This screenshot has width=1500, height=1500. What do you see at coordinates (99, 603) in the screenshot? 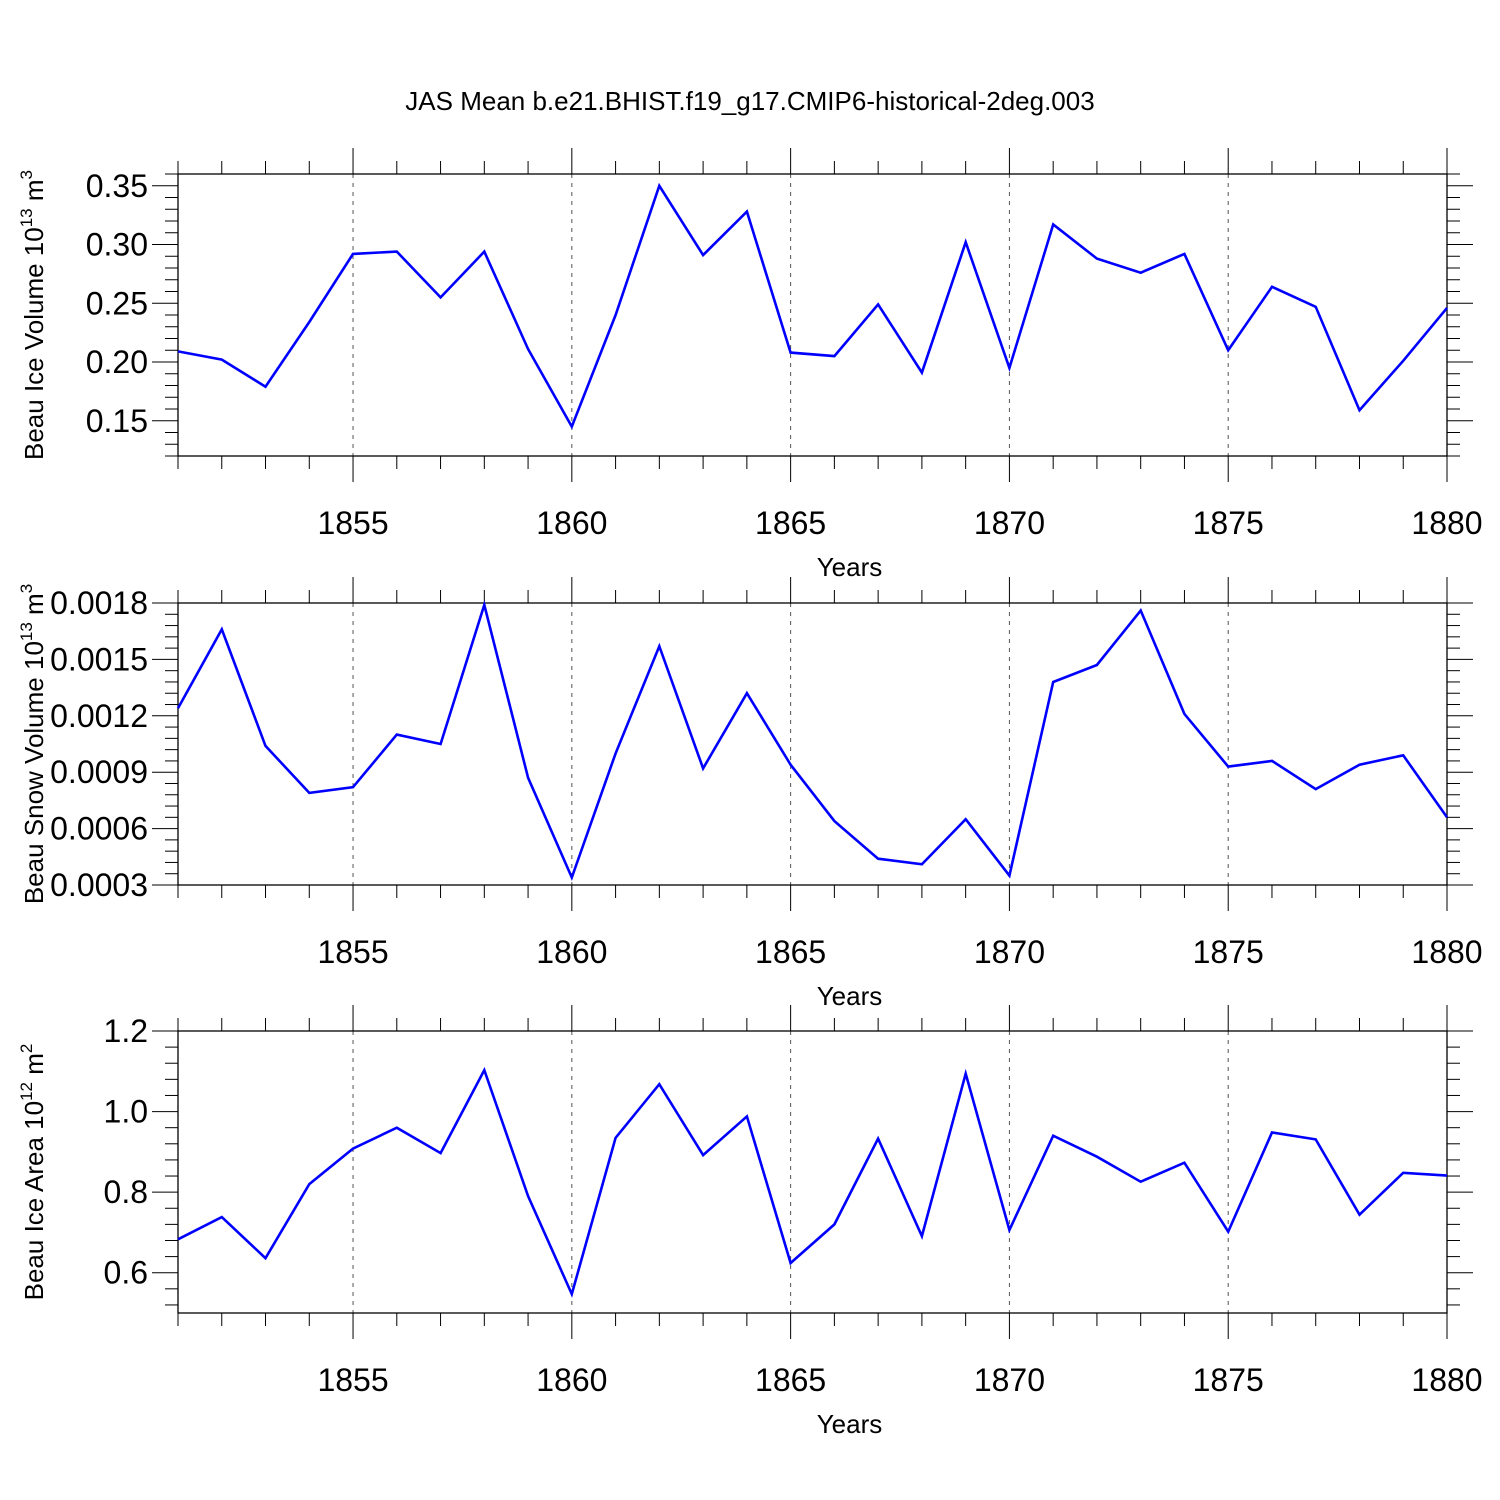
I see `y-tick-label: 0.0018` at bounding box center [99, 603].